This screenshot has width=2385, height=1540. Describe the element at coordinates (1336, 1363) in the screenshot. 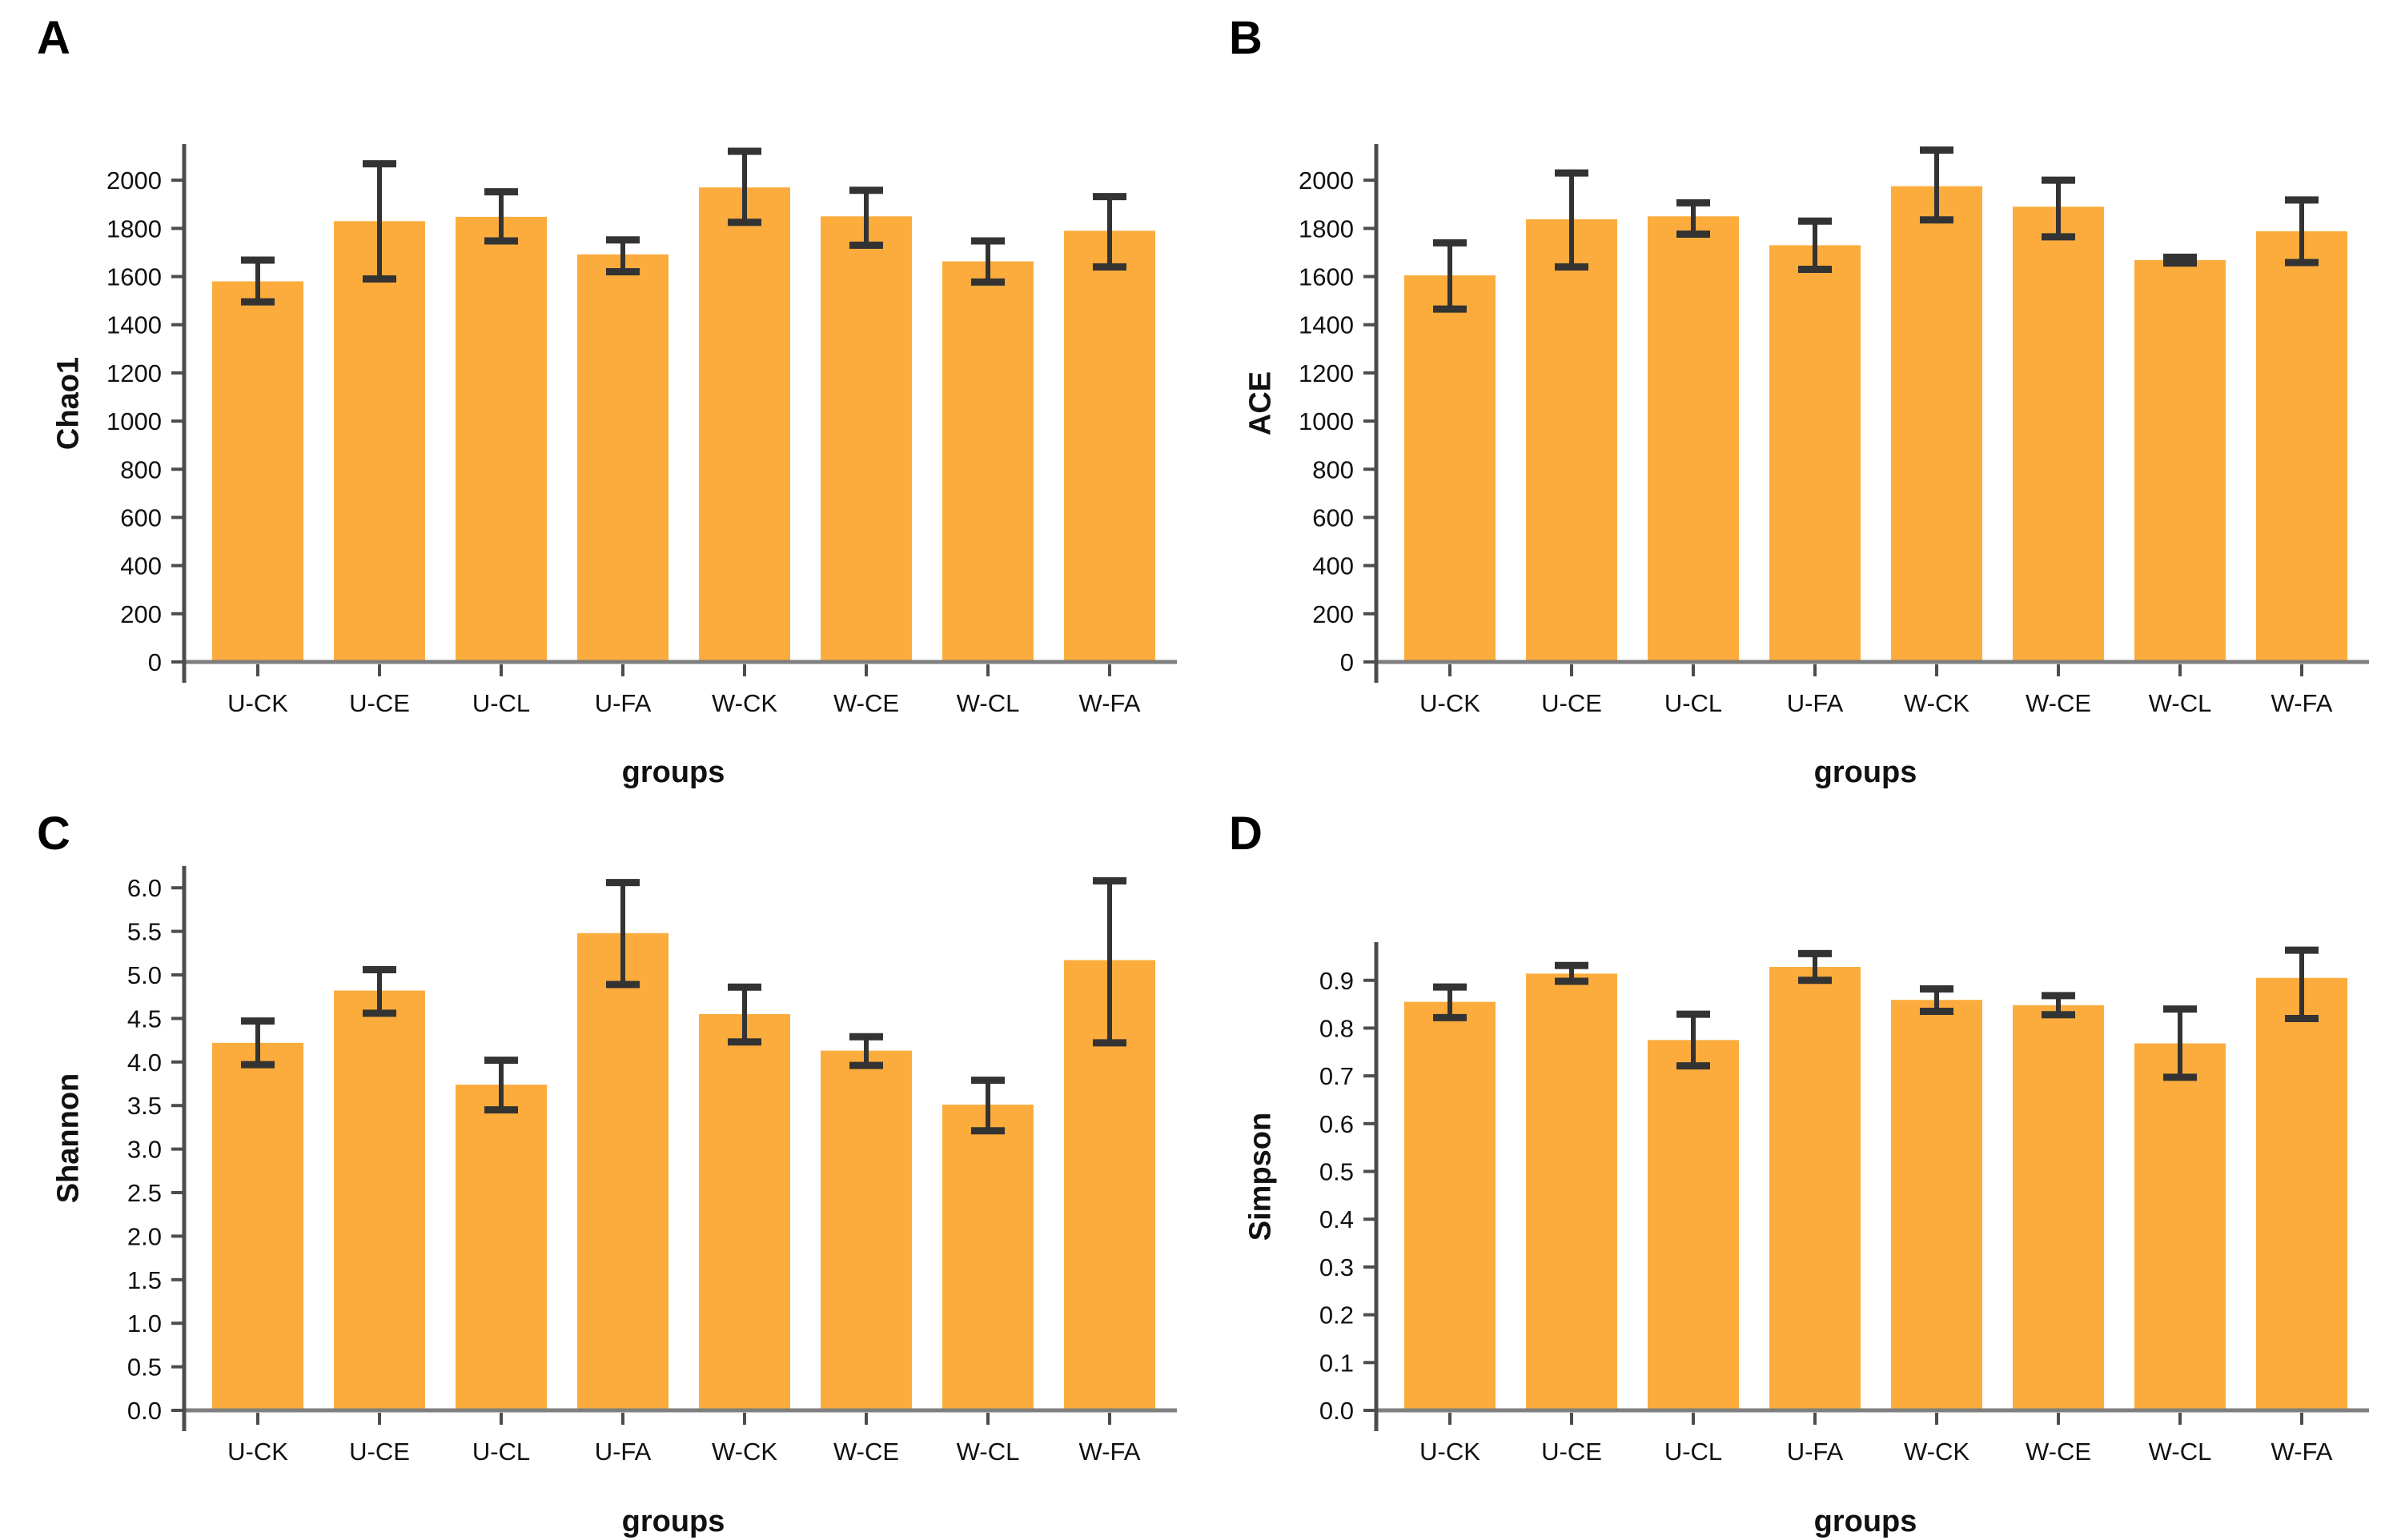

I see `y-tick-label: 0.1` at that location.